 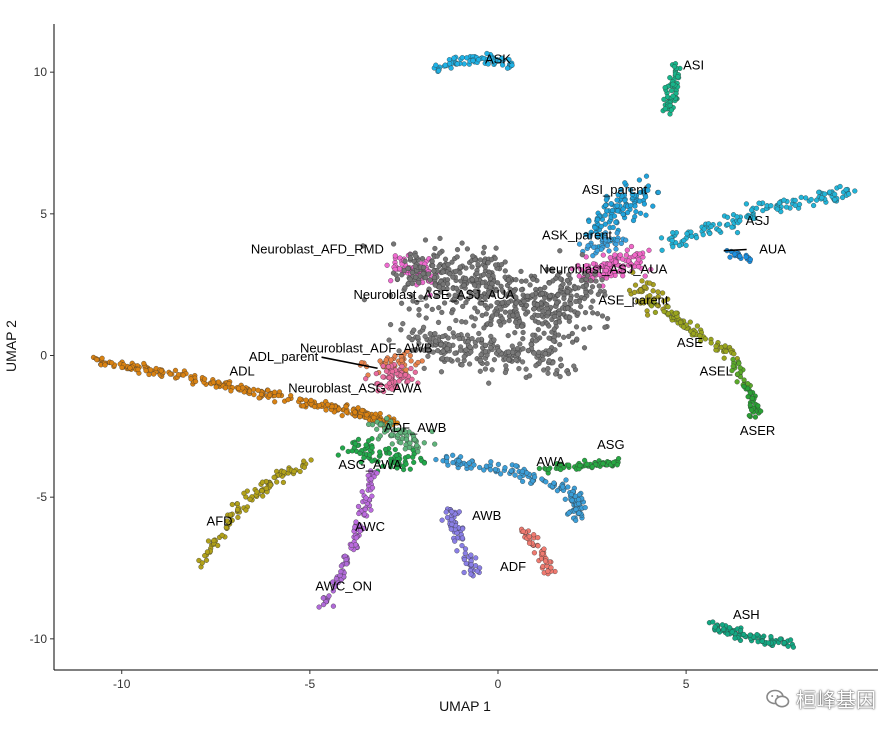 What do you see at coordinates (465, 706) in the screenshot?
I see `x-axis-title: UMAP 1` at bounding box center [465, 706].